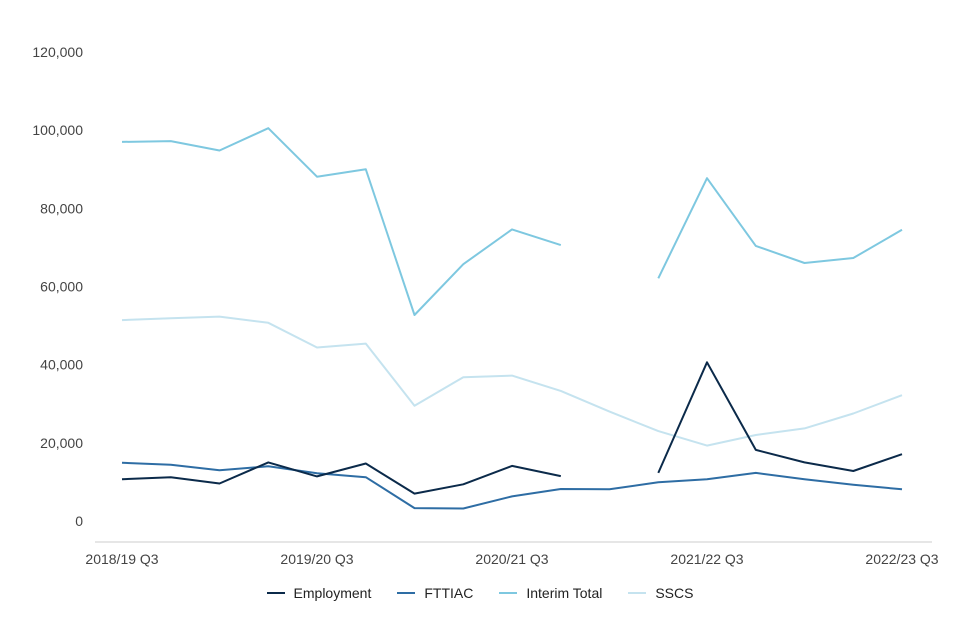  I want to click on x-tick-label: 2019/20 Q3, so click(316, 559).